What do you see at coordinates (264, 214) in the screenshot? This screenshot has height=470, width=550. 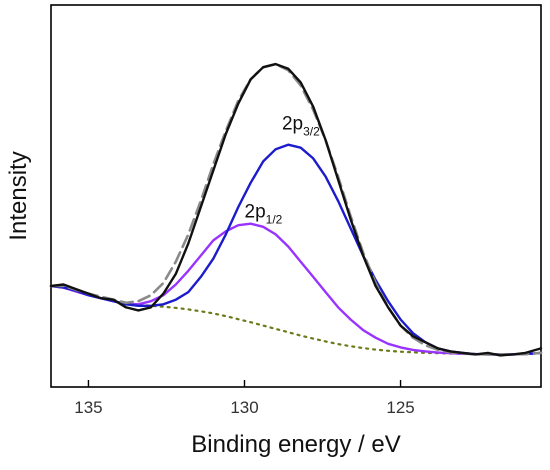 I see `peak-annotation: 2p1/2` at bounding box center [264, 214].